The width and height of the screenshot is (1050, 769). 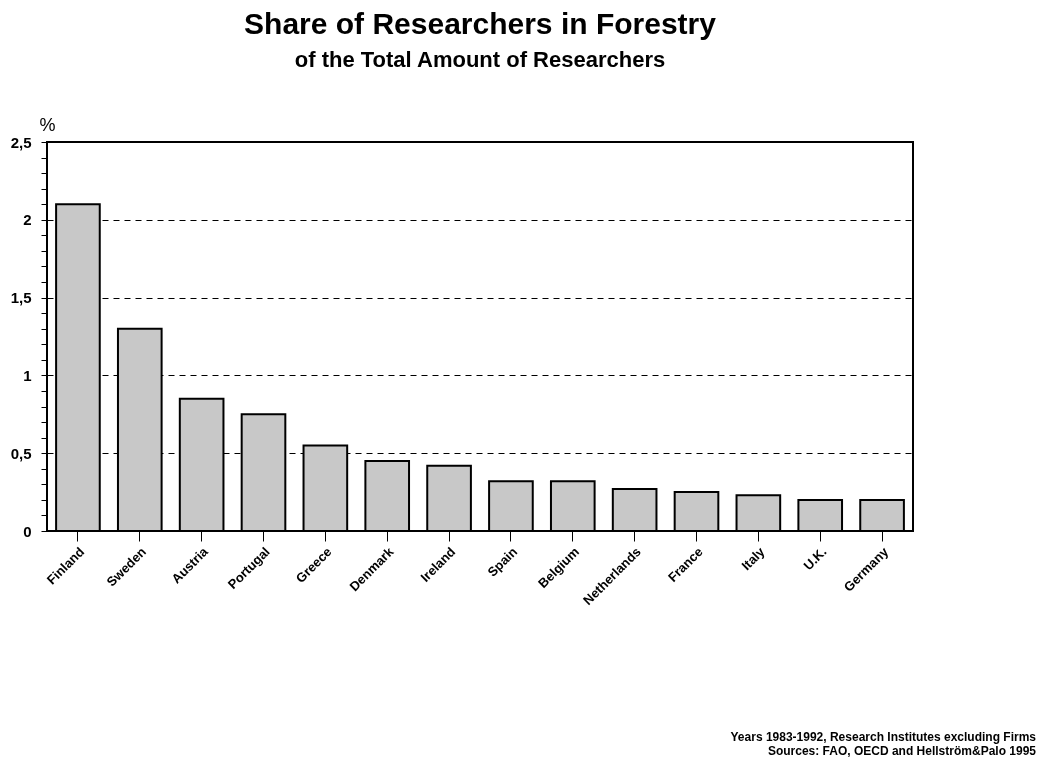 What do you see at coordinates (27, 375) in the screenshot?
I see `y-tick-label: 1` at bounding box center [27, 375].